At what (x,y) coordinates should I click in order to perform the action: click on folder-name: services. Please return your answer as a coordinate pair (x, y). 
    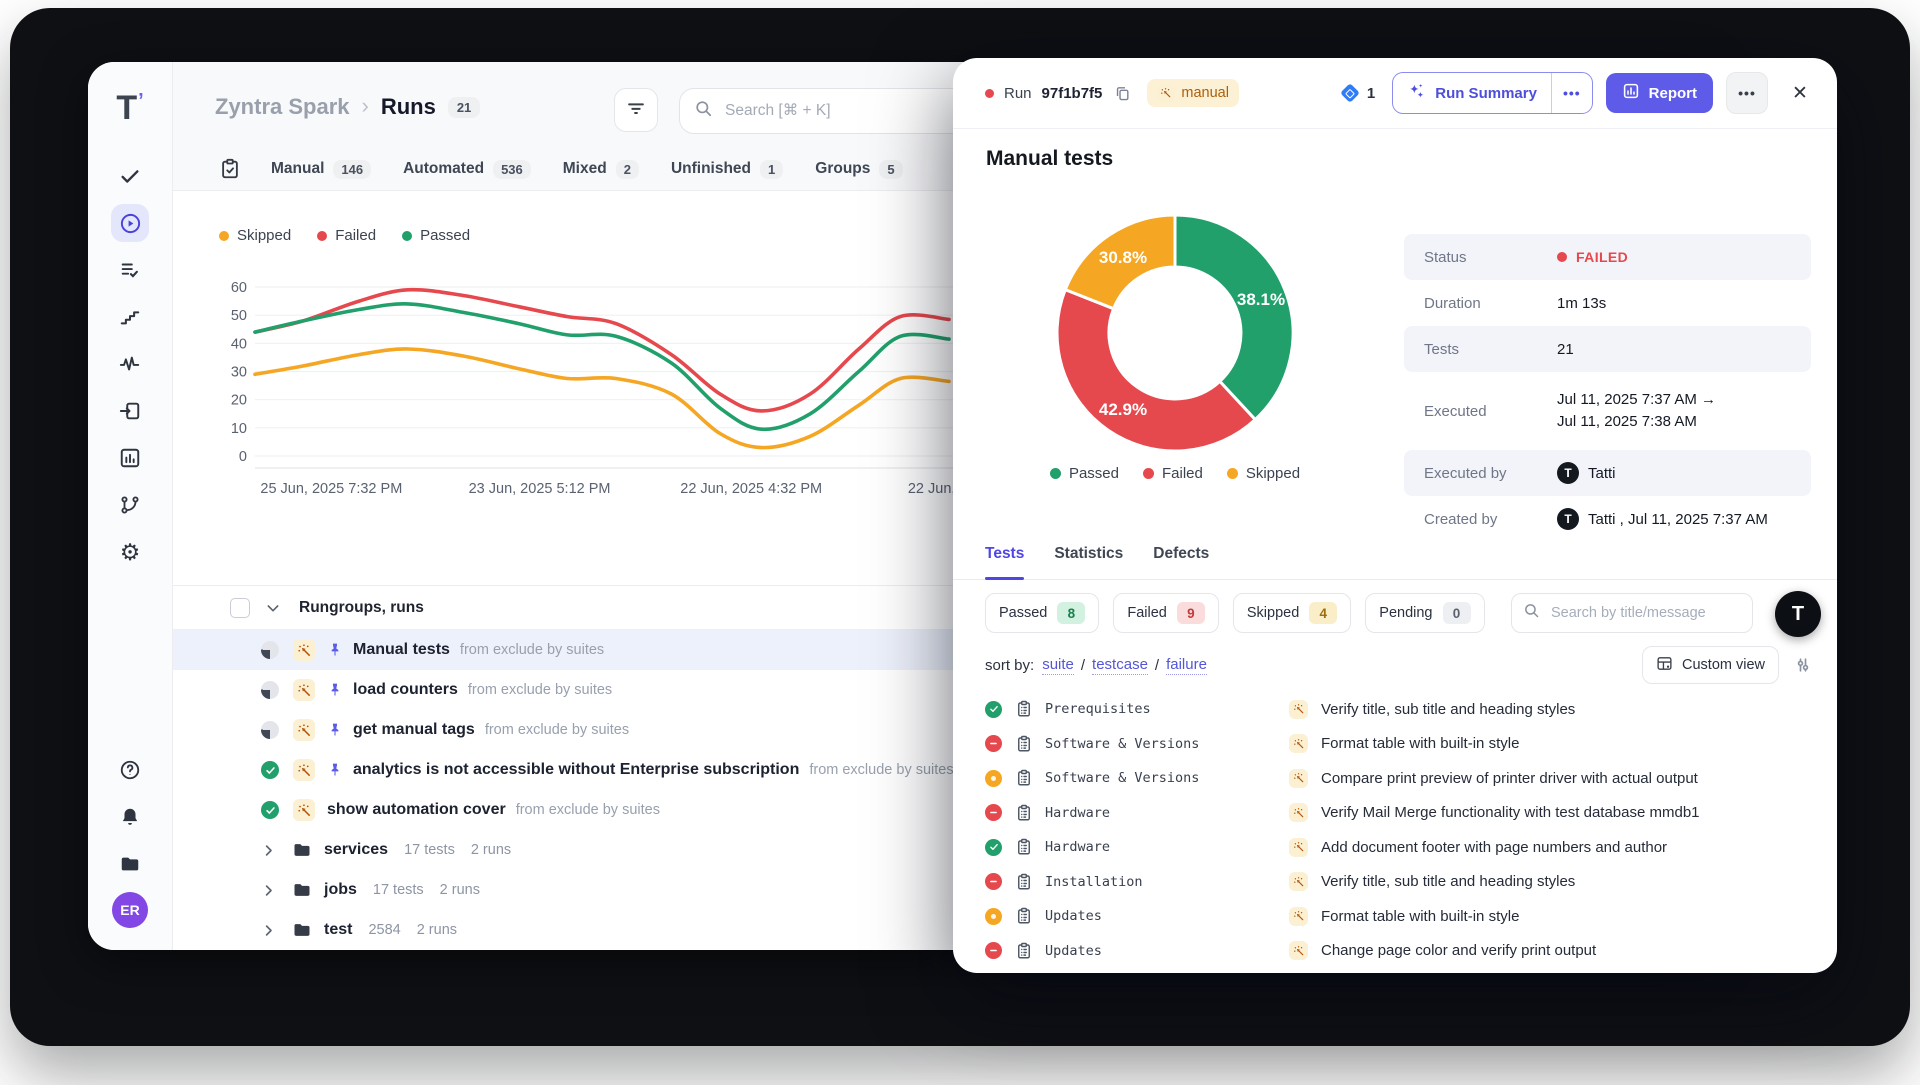
    Looking at the image, I should click on (356, 849).